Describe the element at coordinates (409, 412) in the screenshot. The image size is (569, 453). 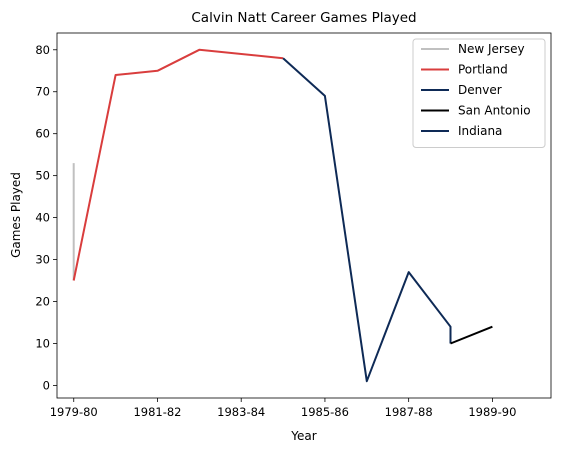
I see `x-tick-label-4: 1987-88` at that location.